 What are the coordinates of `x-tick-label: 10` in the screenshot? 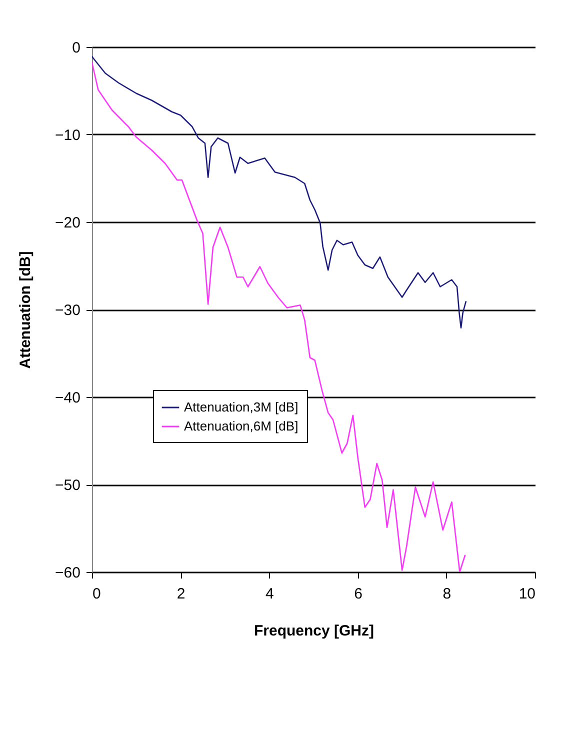 It's located at (527, 594).